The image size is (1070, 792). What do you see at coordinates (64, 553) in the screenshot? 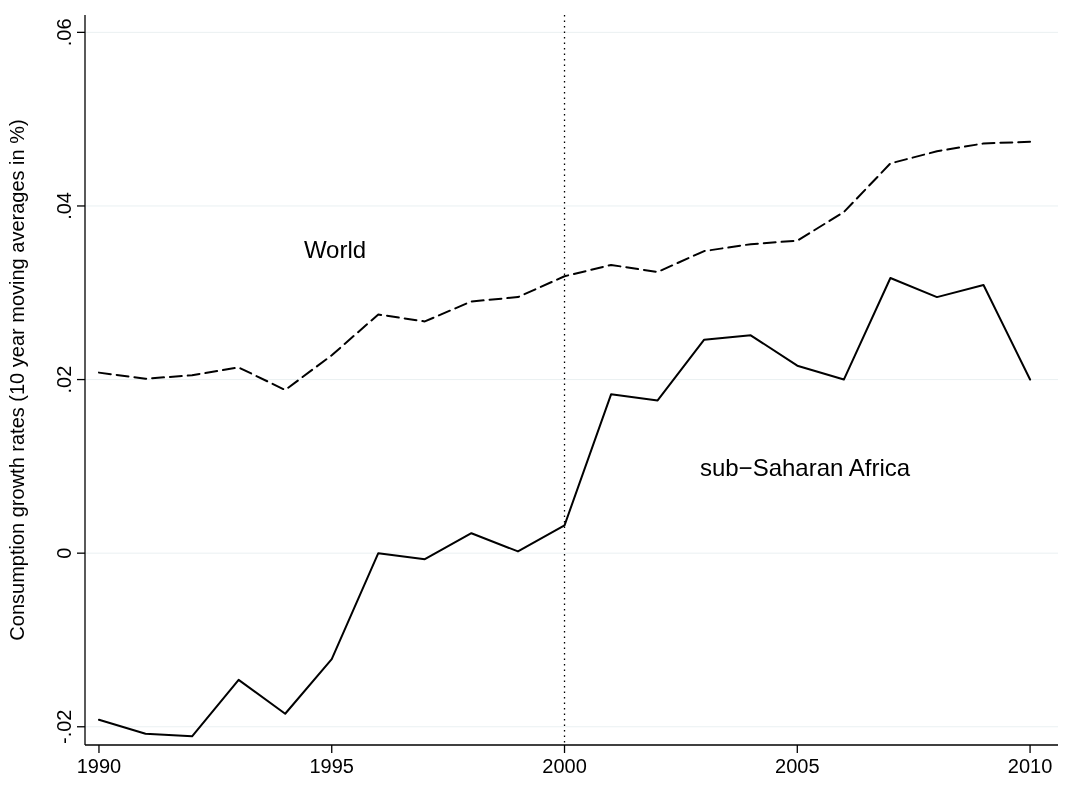
I see `y-tick-label: 0` at bounding box center [64, 553].